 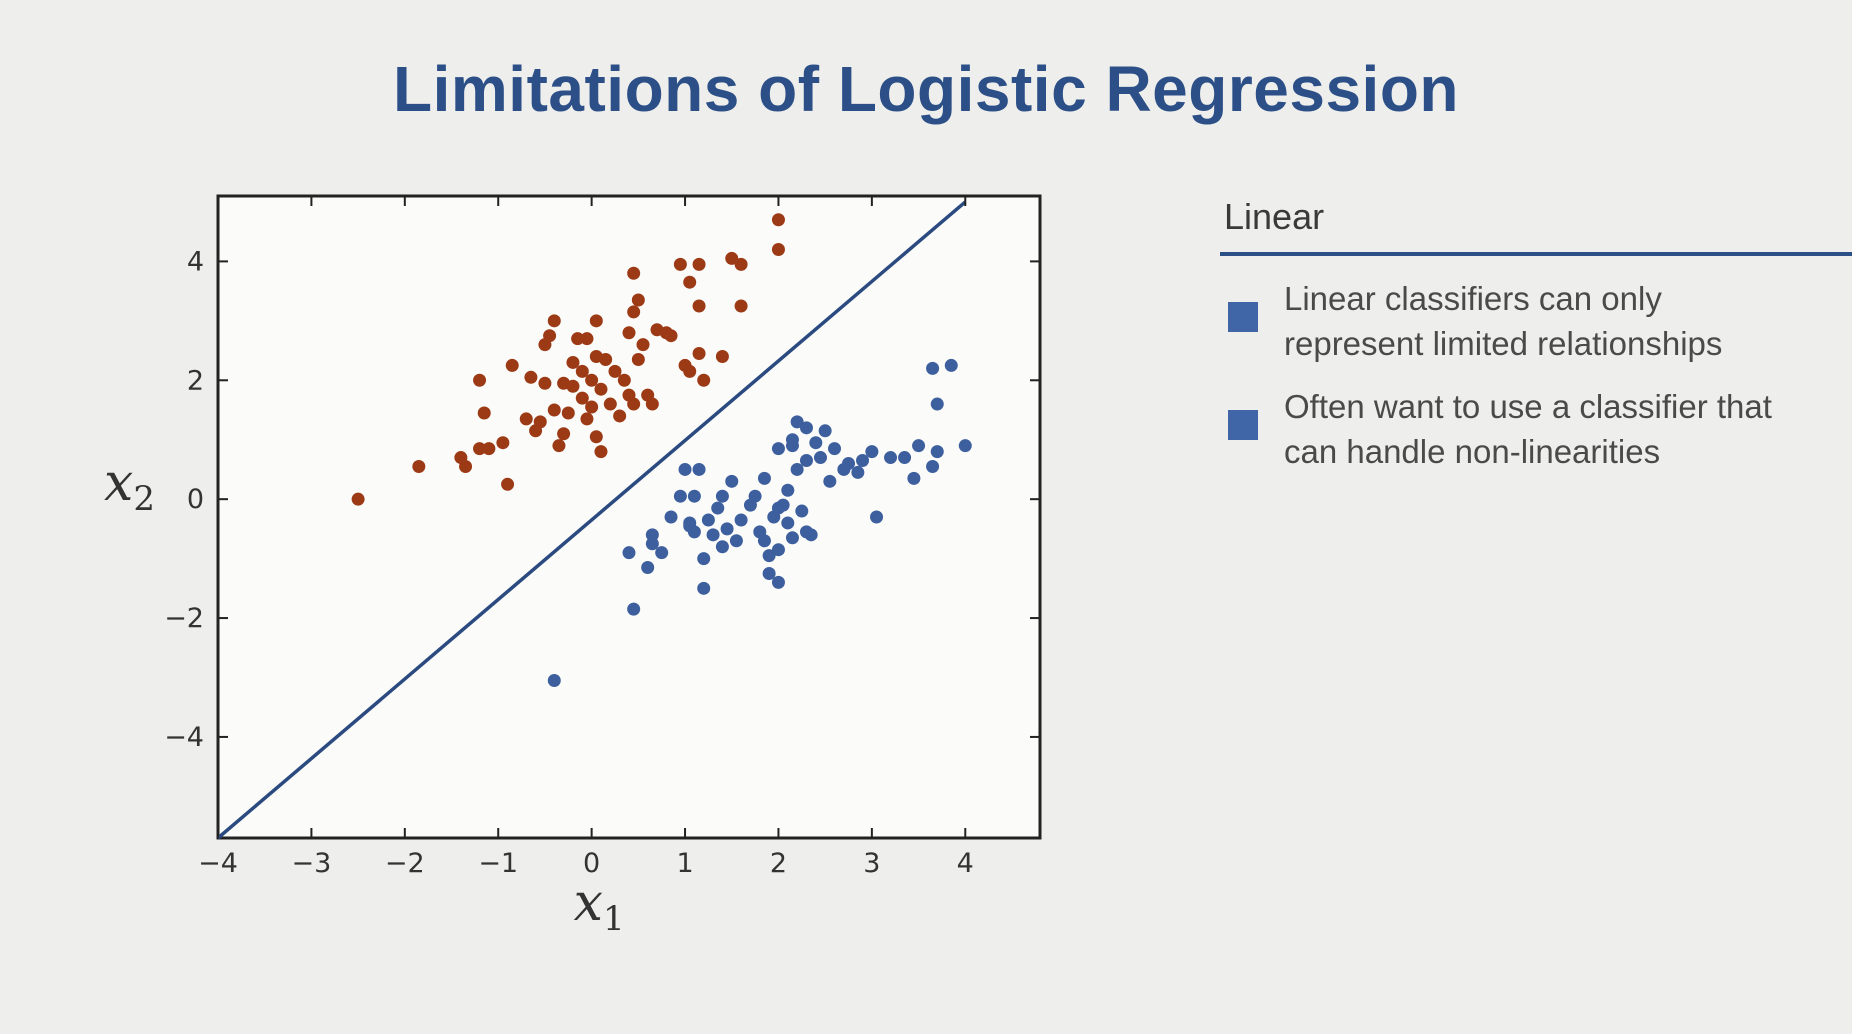 What do you see at coordinates (312, 863) in the screenshot?
I see `x-tick-label: −3` at bounding box center [312, 863].